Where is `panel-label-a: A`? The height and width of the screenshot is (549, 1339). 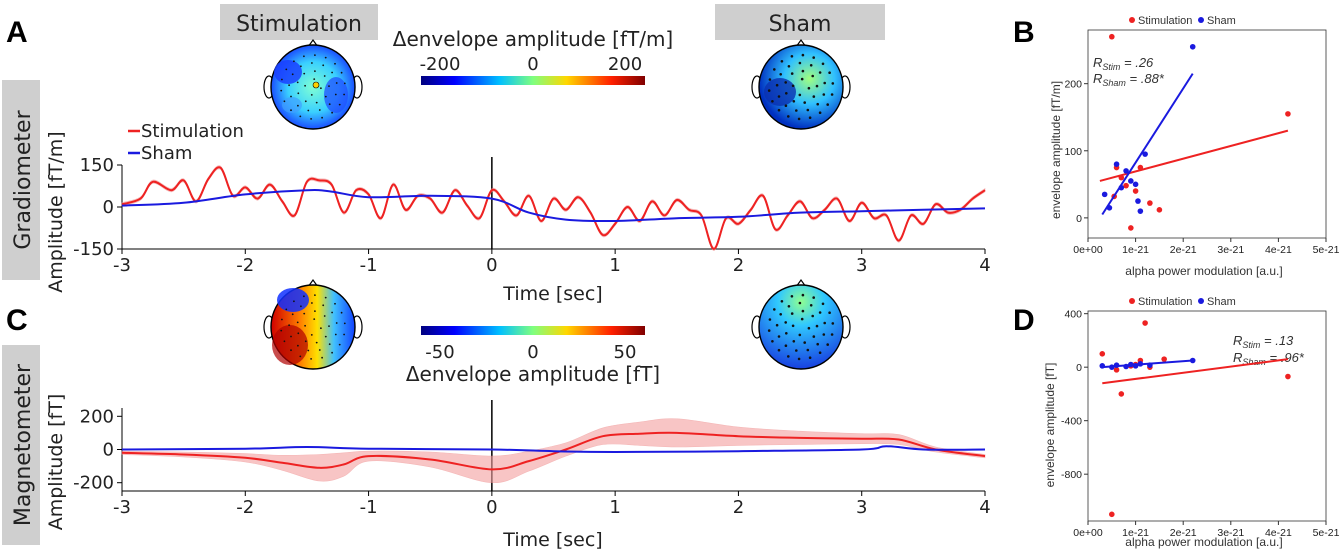 panel-label-a: A is located at coordinates (17, 32).